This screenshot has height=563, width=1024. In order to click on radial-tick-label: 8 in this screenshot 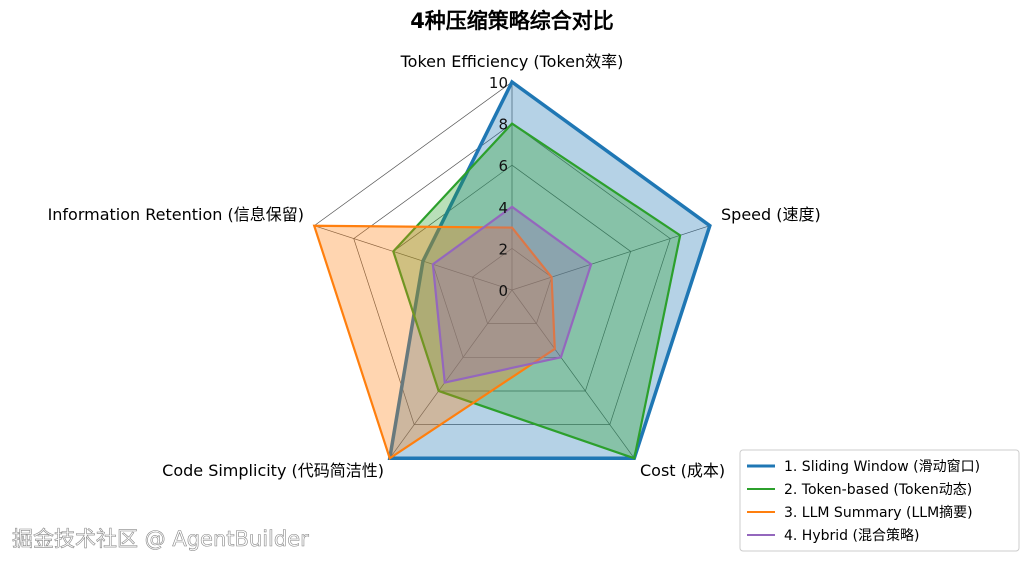, I will do `click(503, 125)`.